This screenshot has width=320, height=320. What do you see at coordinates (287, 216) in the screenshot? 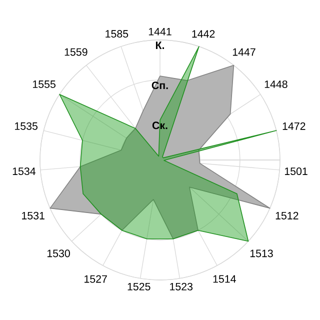
I see `spoke-label: 1512` at bounding box center [287, 216].